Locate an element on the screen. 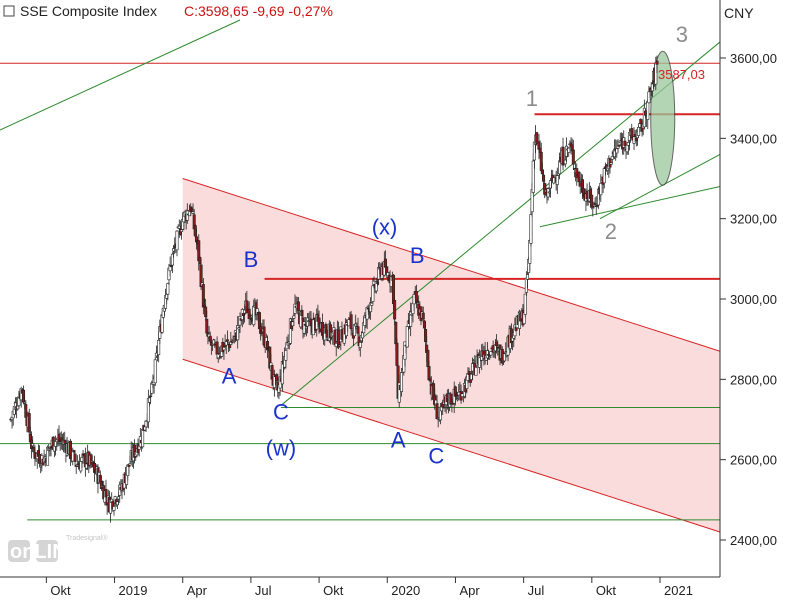  y-tick-label: 2600,00 is located at coordinates (753, 460).